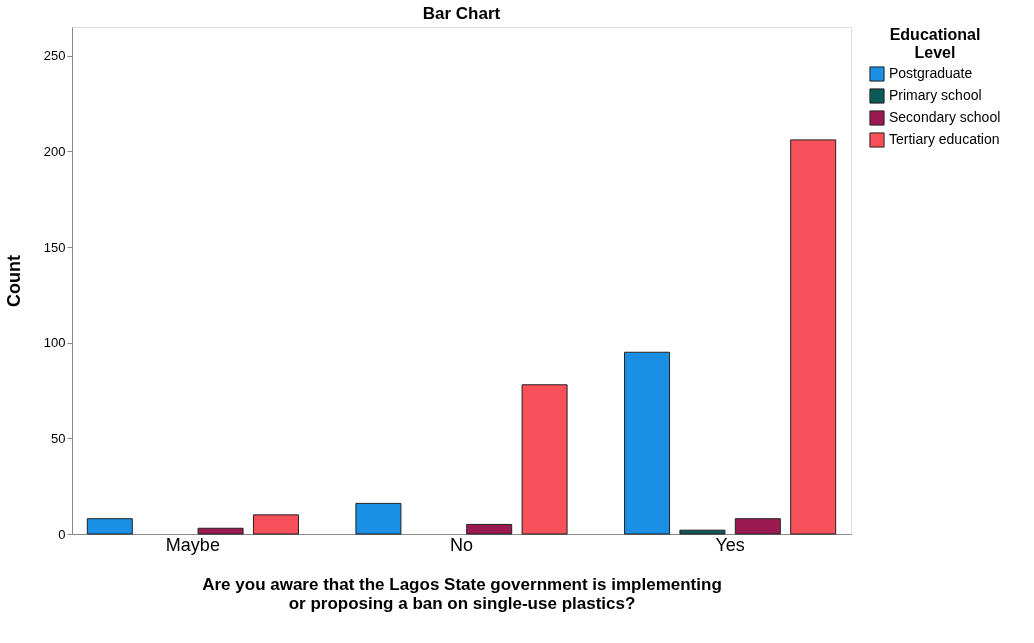 Image resolution: width=1034 pixels, height=643 pixels. Describe the element at coordinates (931, 73) in the screenshot. I see `legend-label: Postgraduate` at that location.